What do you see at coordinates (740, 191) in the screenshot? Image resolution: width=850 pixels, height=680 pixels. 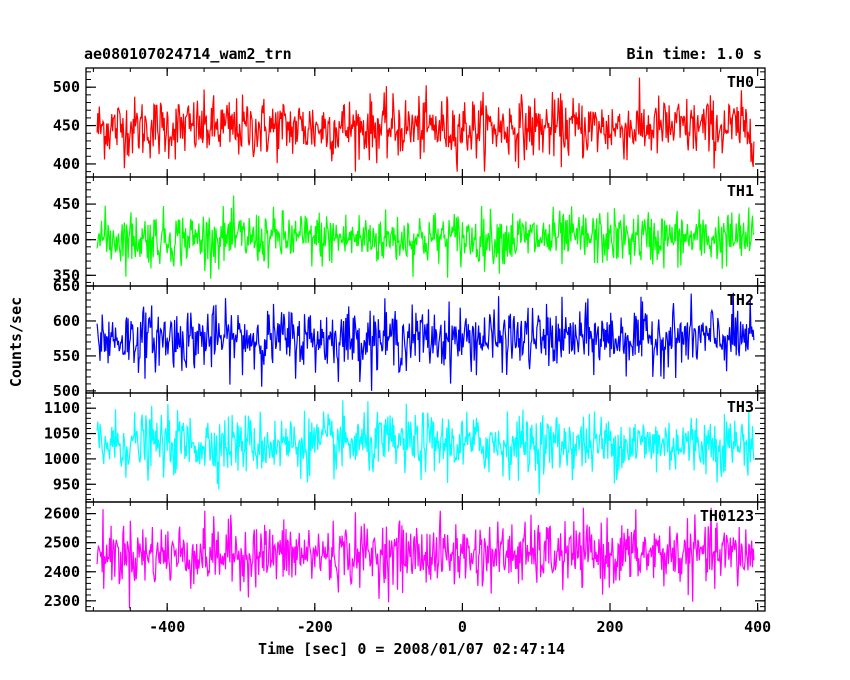 I see `panel-label-th1: TH1` at bounding box center [740, 191].